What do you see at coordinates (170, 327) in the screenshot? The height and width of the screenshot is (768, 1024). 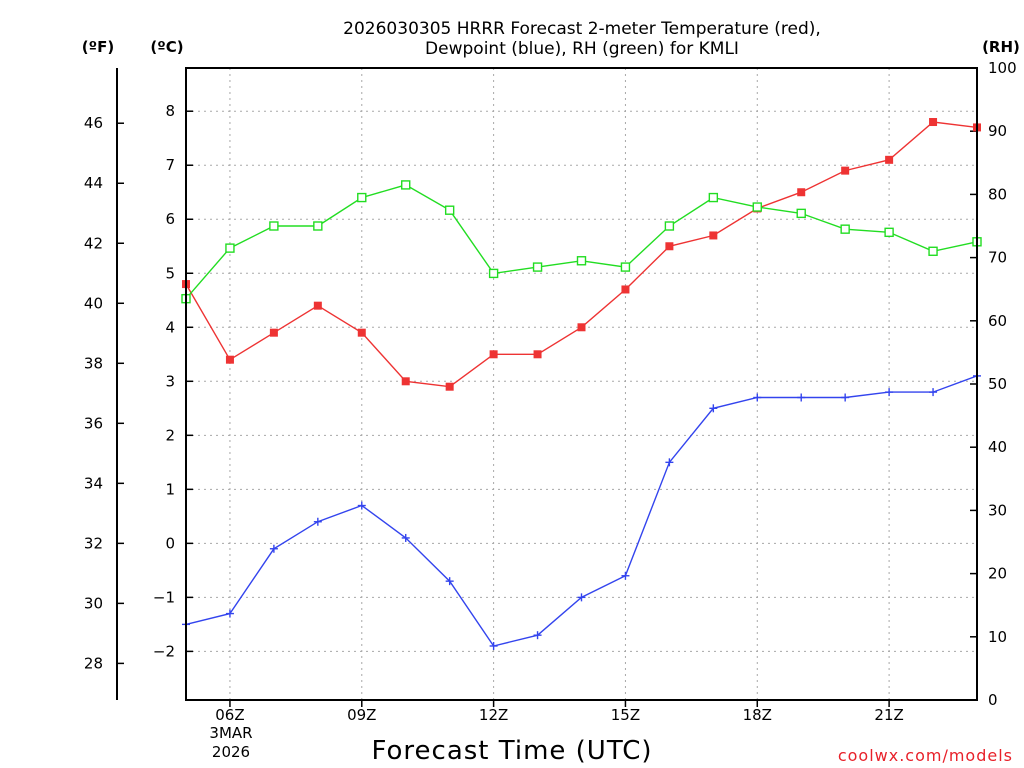 I see `celsius-tick-label: 4` at bounding box center [170, 327].